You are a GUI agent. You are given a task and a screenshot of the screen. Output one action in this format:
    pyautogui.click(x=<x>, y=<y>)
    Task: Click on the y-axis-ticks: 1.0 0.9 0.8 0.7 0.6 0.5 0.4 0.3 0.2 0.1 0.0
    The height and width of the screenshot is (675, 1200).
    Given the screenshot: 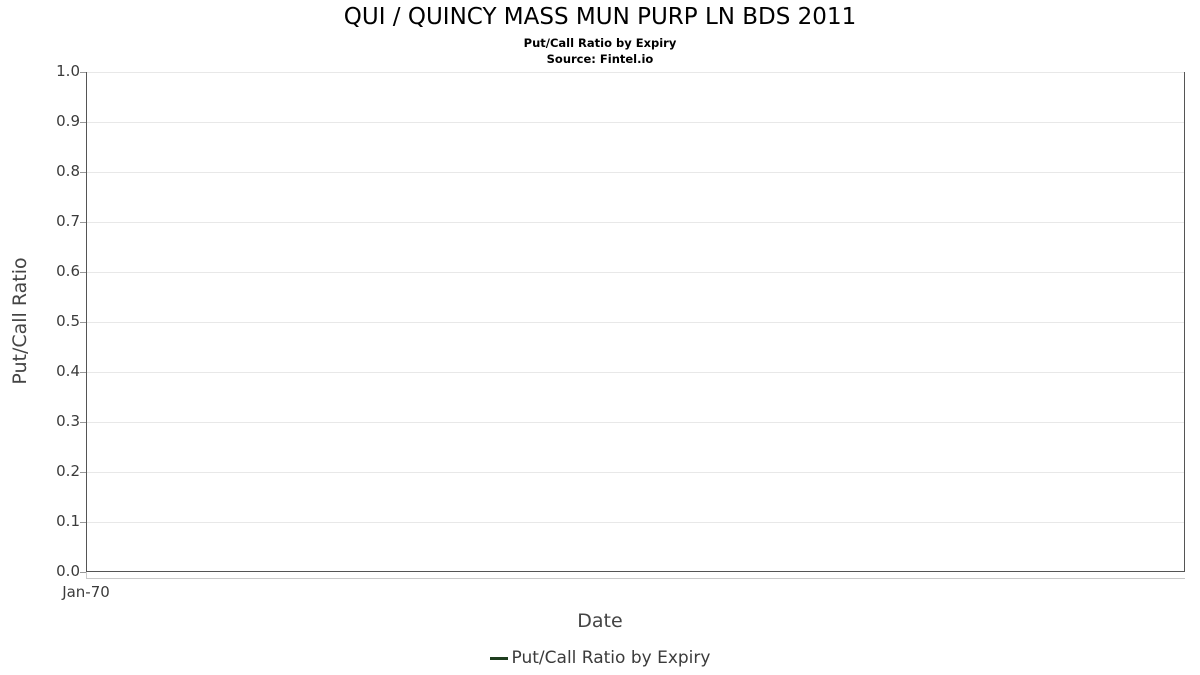 What is the action you would take?
    pyautogui.click(x=43, y=337)
    